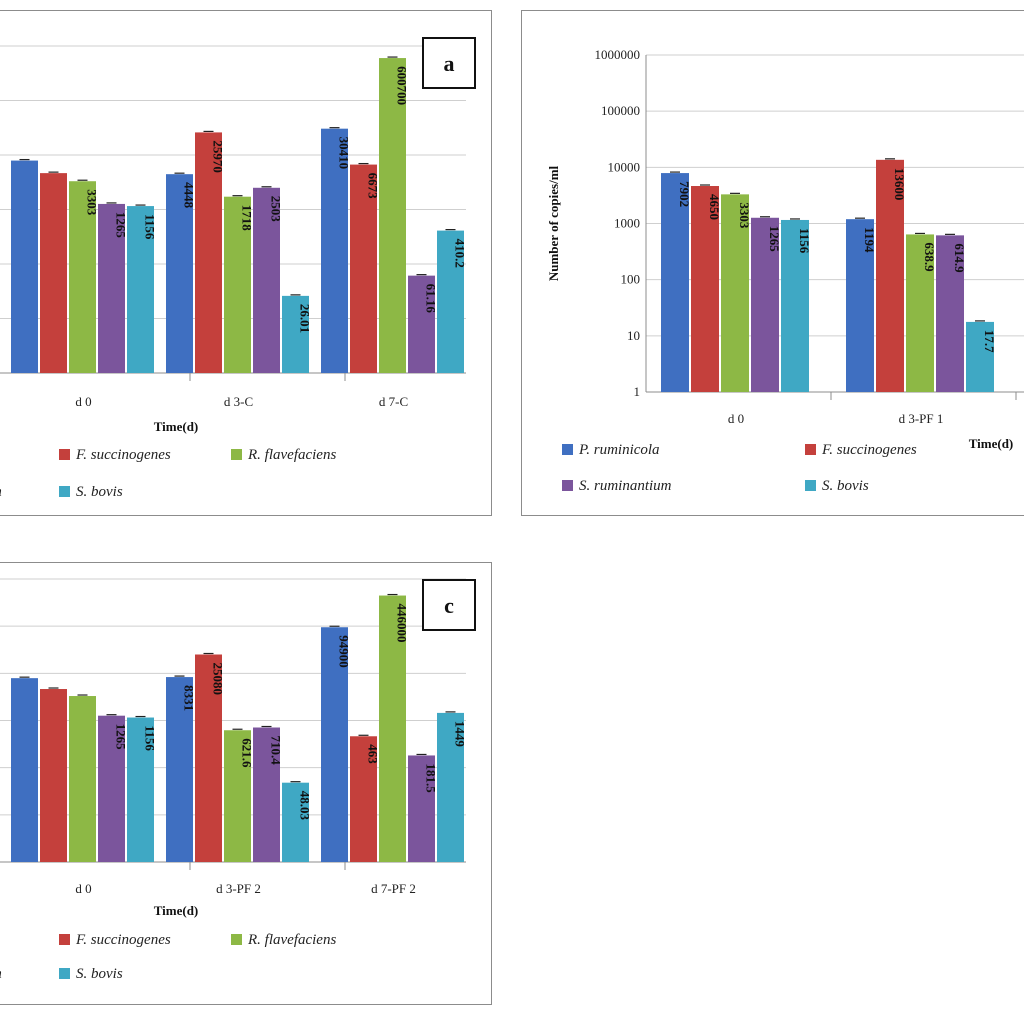 This screenshot has height=1024, width=1024. I want to click on y-tick-label: 1, so click(637, 391).